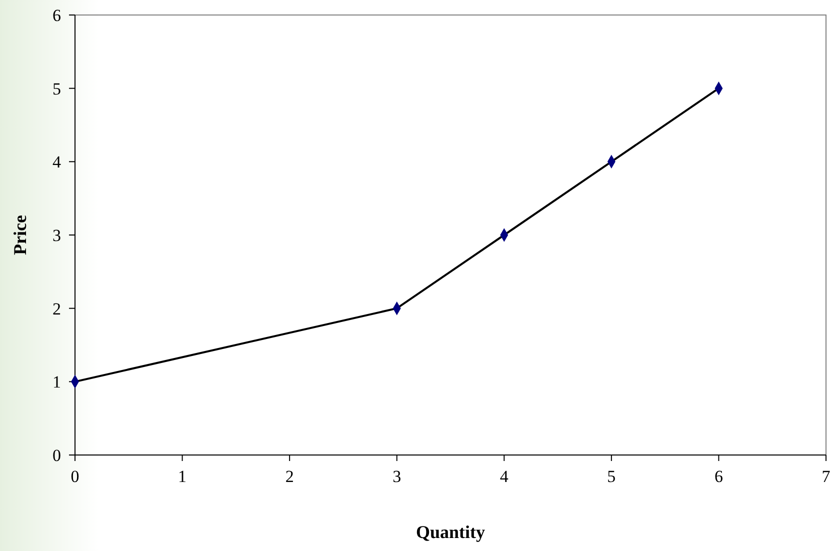 This screenshot has height=551, width=830. I want to click on x-tick-label: 7, so click(826, 476).